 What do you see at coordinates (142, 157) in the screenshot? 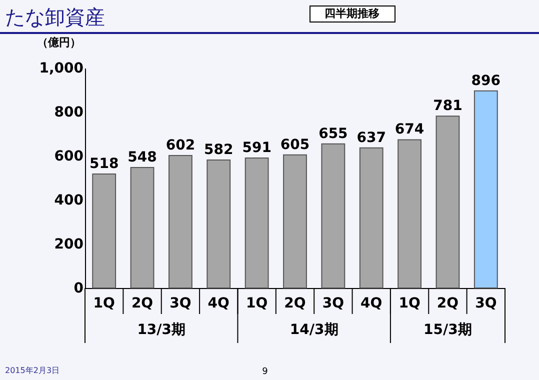
I see `data-label: 548` at bounding box center [142, 157].